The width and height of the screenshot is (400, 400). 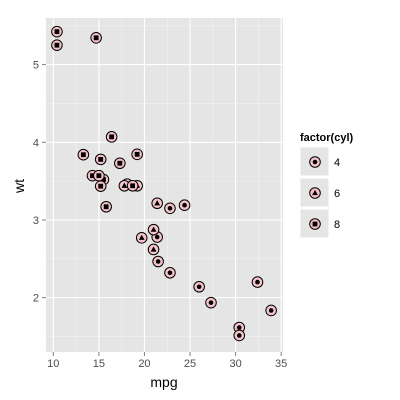 What do you see at coordinates (190, 364) in the screenshot?
I see `x-tick-label: 25` at bounding box center [190, 364].